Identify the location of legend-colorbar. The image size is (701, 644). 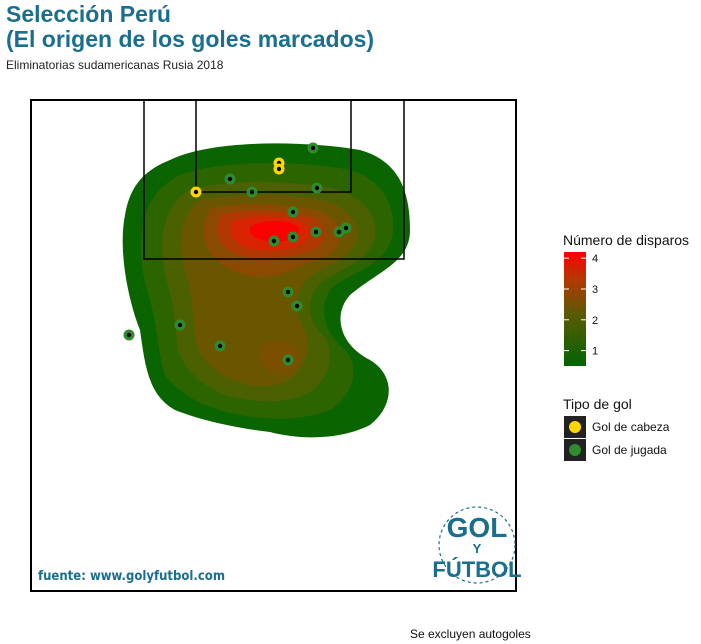
(575, 309).